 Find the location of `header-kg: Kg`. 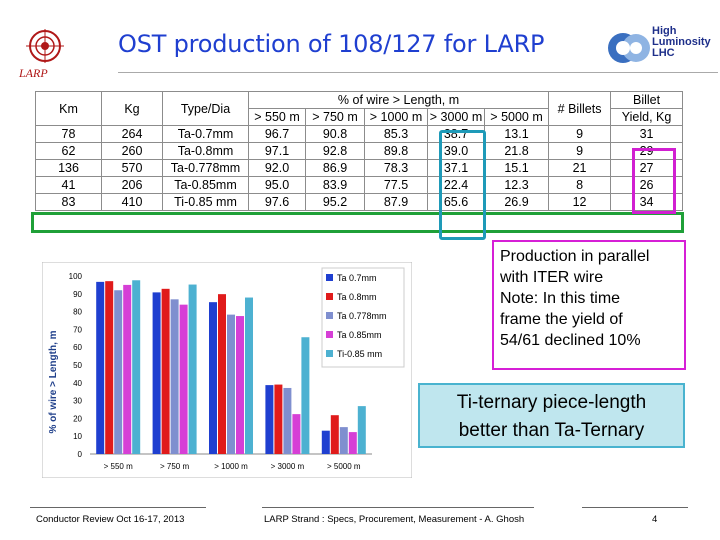

header-kg: Kg is located at coordinates (132, 108).